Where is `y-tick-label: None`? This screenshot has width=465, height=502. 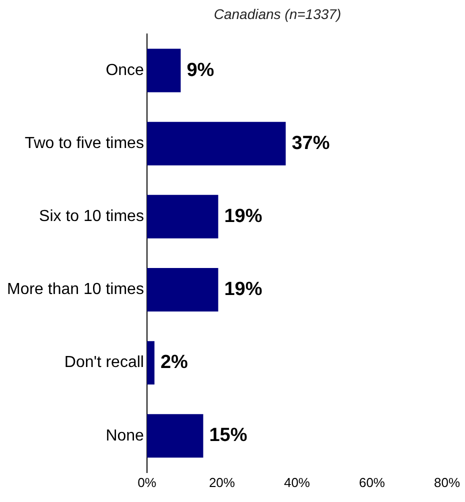 y-tick-label: None is located at coordinates (125, 435).